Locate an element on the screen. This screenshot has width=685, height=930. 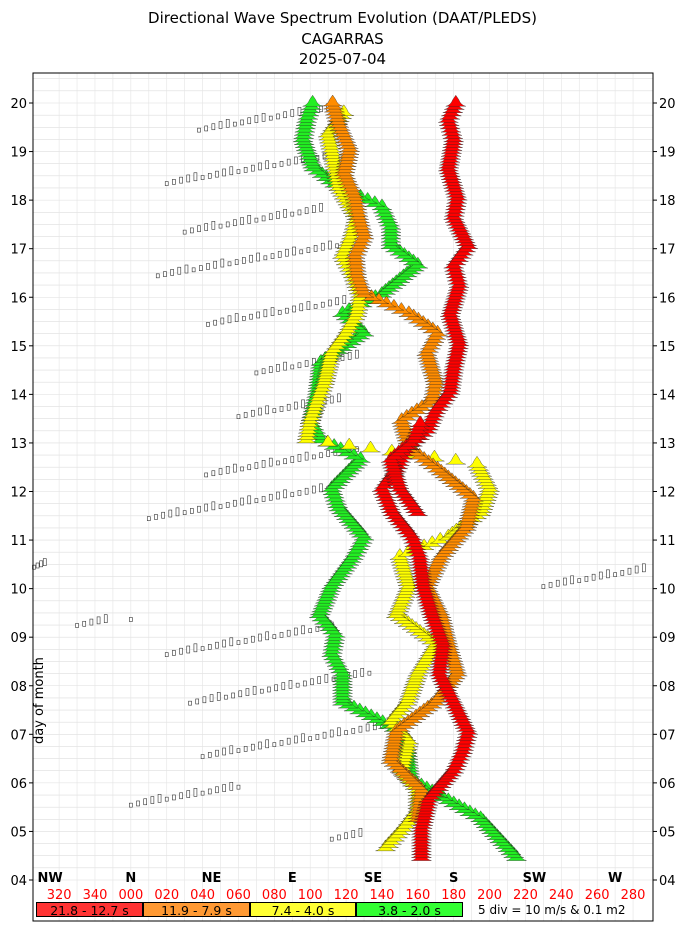
y-tick-label-left: 06 is located at coordinates (18, 784).